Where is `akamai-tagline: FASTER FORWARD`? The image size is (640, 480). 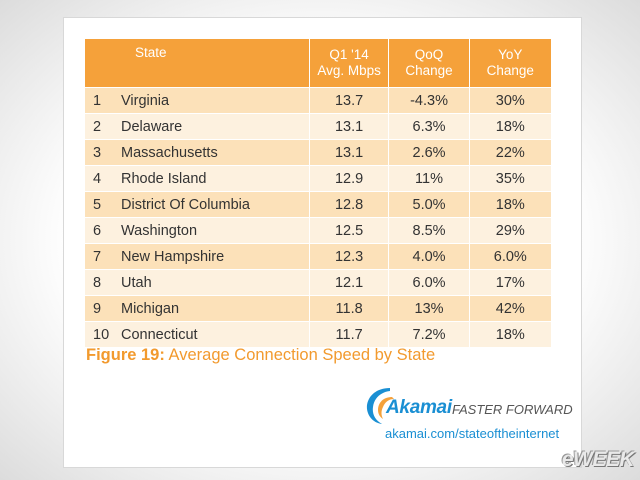
akamai-tagline: FASTER FORWARD is located at coordinates (512, 409).